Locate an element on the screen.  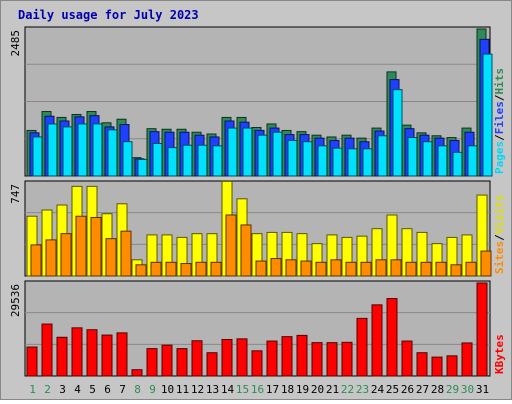
x-tick-label-day-13: 13 is located at coordinates (212, 389).